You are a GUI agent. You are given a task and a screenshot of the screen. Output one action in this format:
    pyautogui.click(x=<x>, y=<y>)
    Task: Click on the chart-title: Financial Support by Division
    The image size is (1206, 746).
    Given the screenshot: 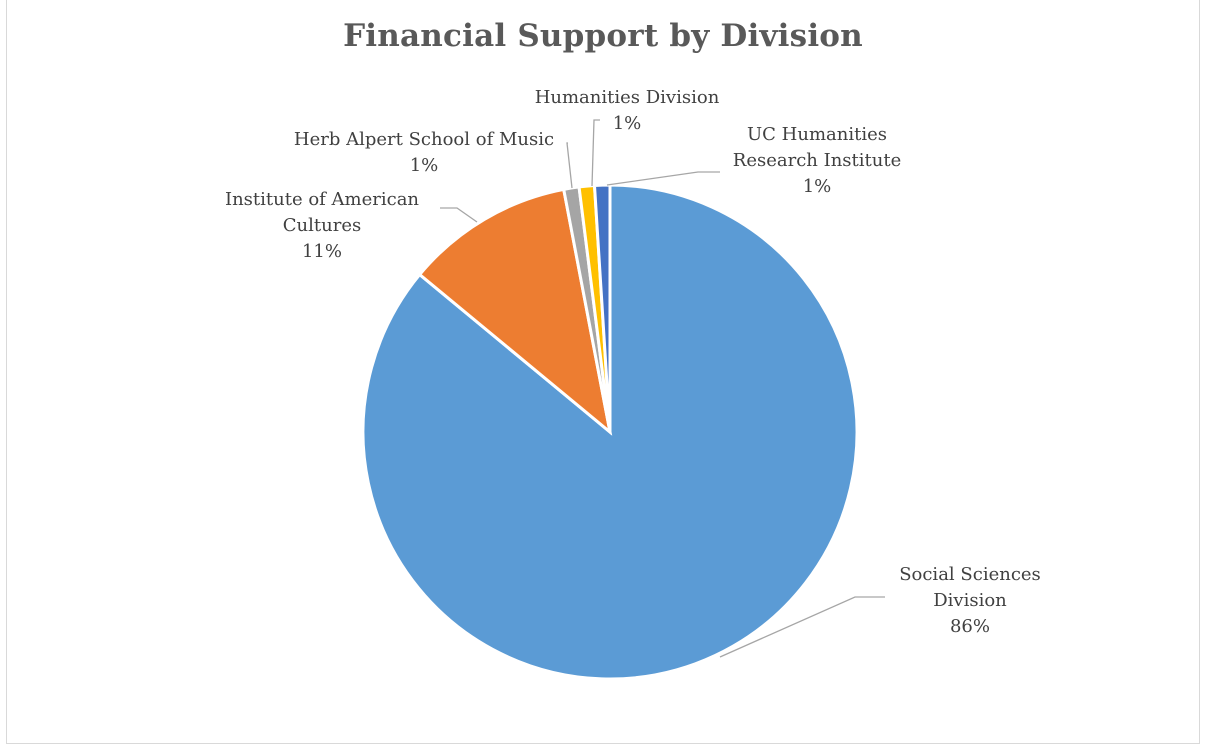 What is the action you would take?
    pyautogui.click(x=603, y=36)
    